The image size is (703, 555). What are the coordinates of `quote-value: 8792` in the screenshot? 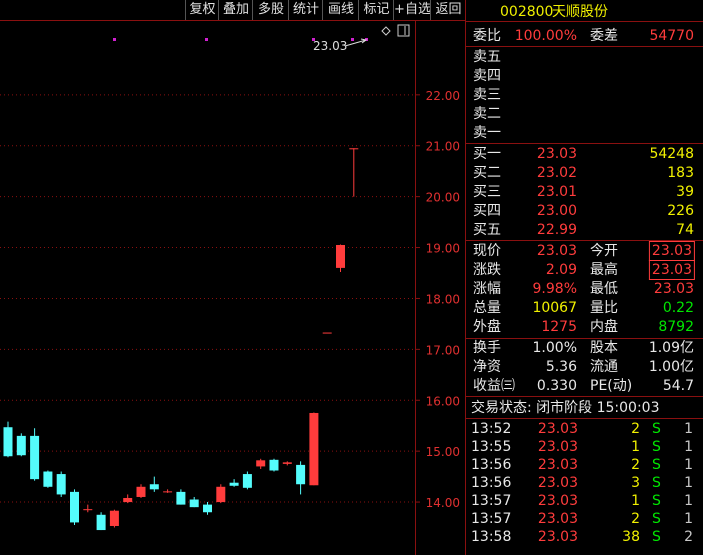 It's located at (676, 327).